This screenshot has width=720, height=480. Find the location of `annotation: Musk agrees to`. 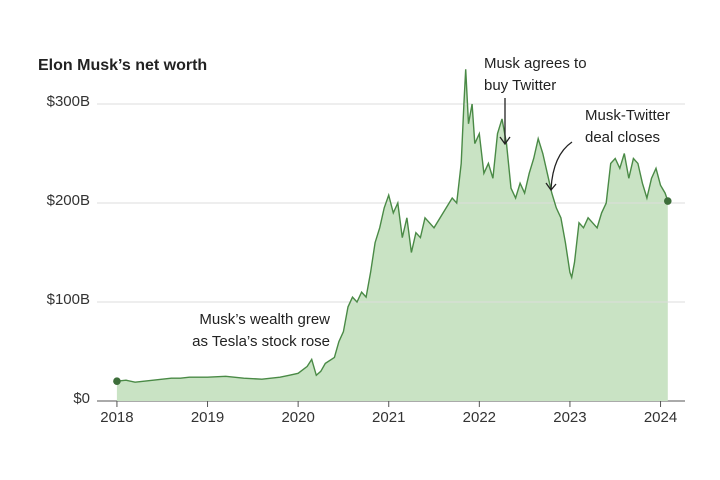

annotation: Musk agrees to is located at coordinates (535, 63).